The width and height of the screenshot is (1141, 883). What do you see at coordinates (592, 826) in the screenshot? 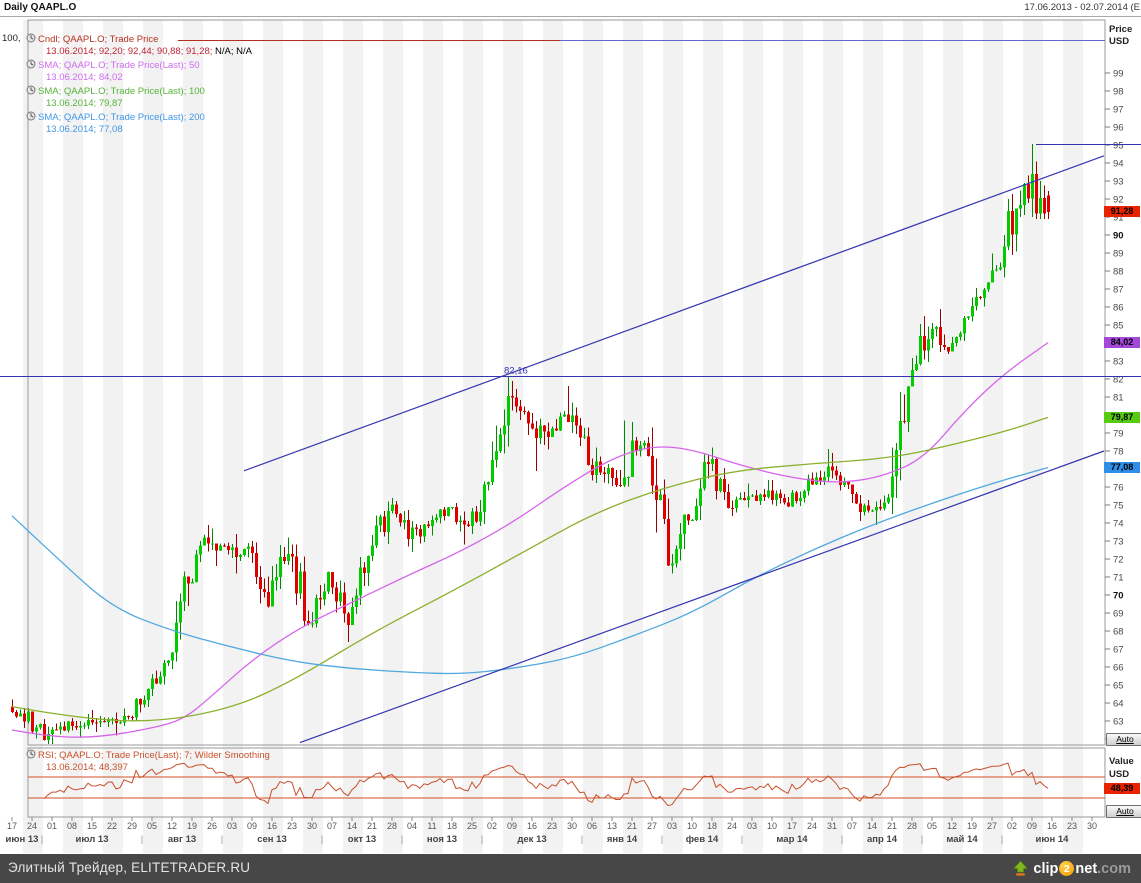
I see `svg-text: 06` at bounding box center [592, 826].